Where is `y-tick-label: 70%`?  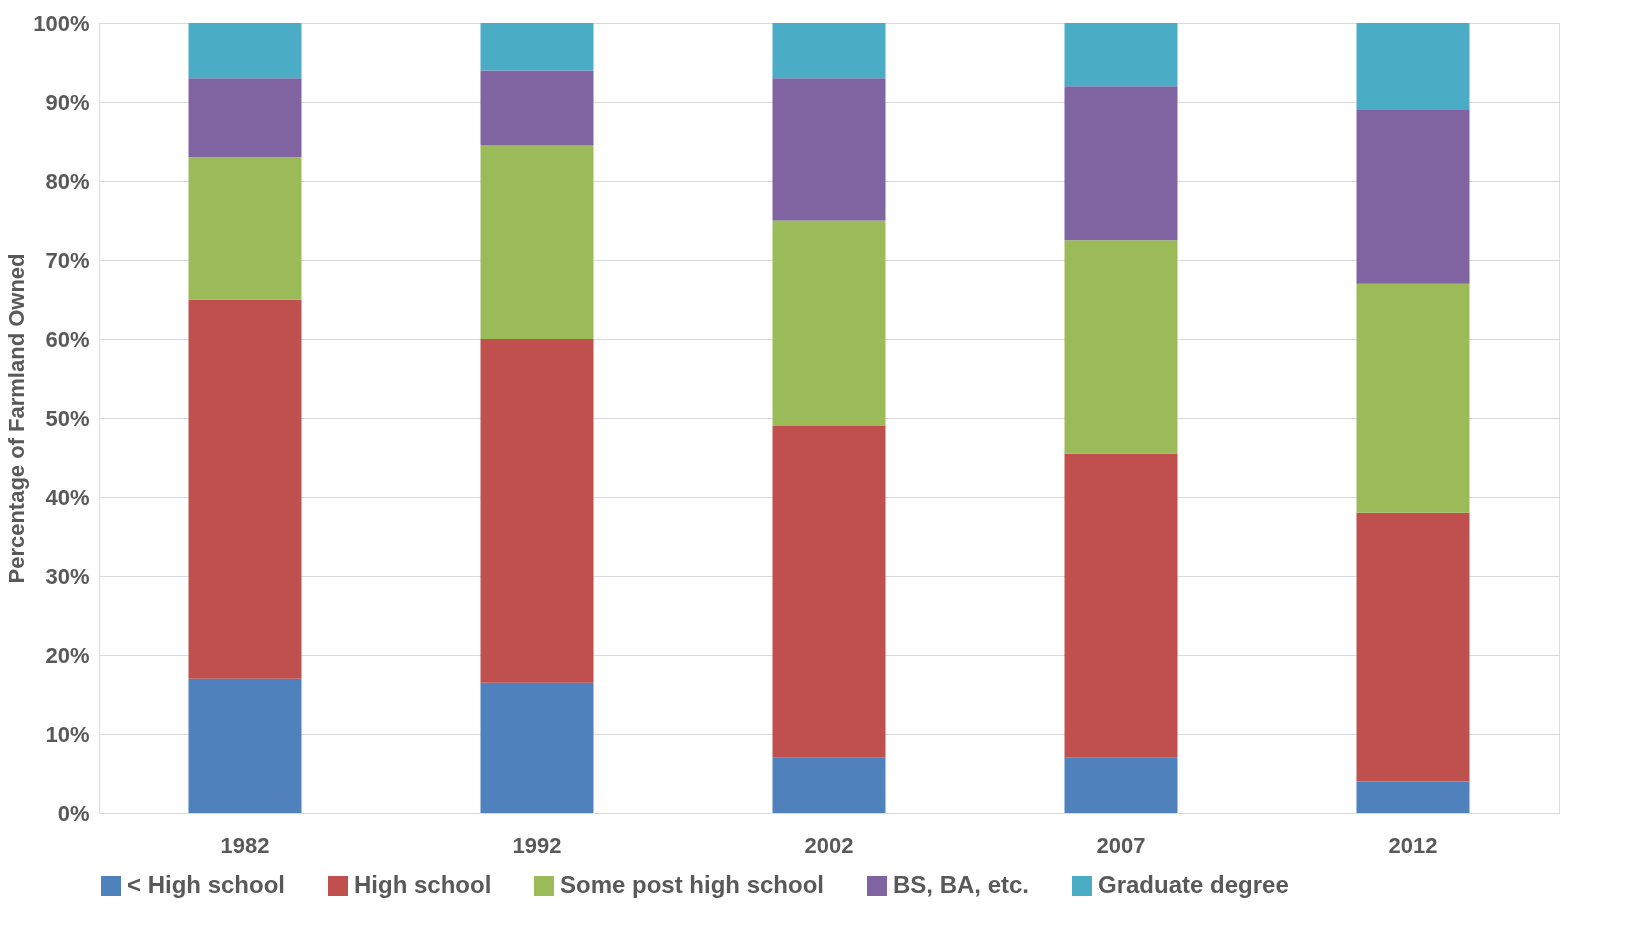 y-tick-label: 70% is located at coordinates (67, 260).